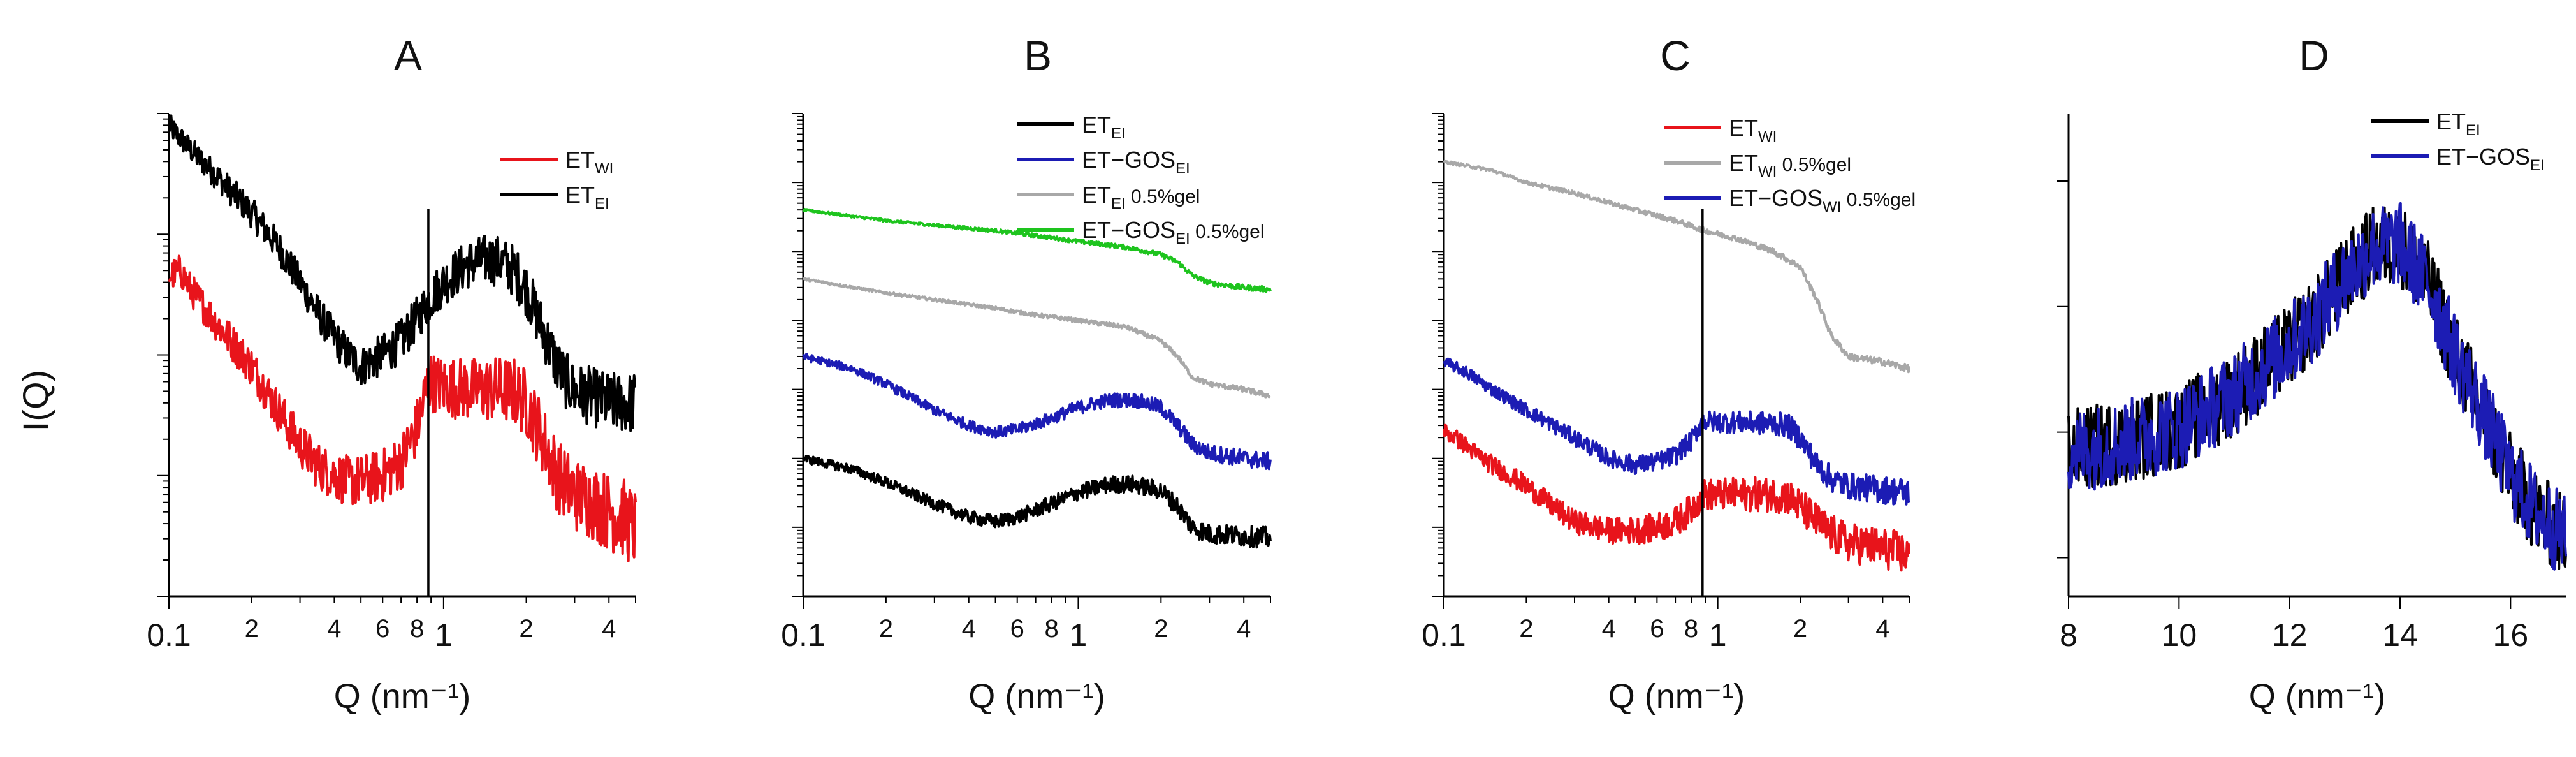 The image size is (2576, 757). Describe the element at coordinates (35, 400) in the screenshot. I see `figure-y-axis-label: I(Q)` at that location.